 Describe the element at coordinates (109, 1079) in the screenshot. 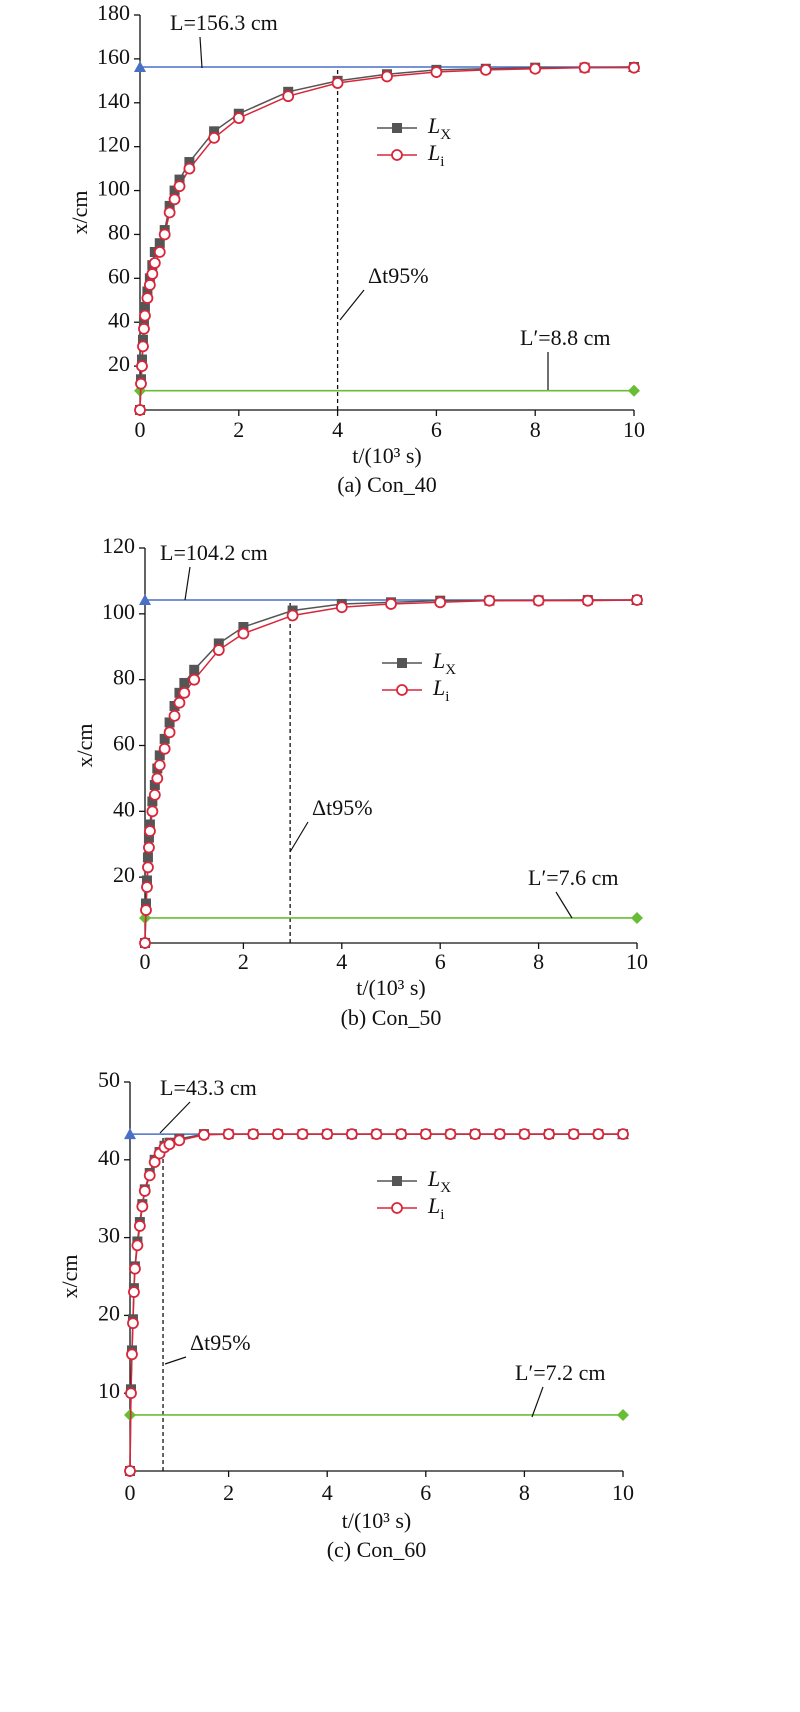

I see `y-tick-label: 50` at that location.